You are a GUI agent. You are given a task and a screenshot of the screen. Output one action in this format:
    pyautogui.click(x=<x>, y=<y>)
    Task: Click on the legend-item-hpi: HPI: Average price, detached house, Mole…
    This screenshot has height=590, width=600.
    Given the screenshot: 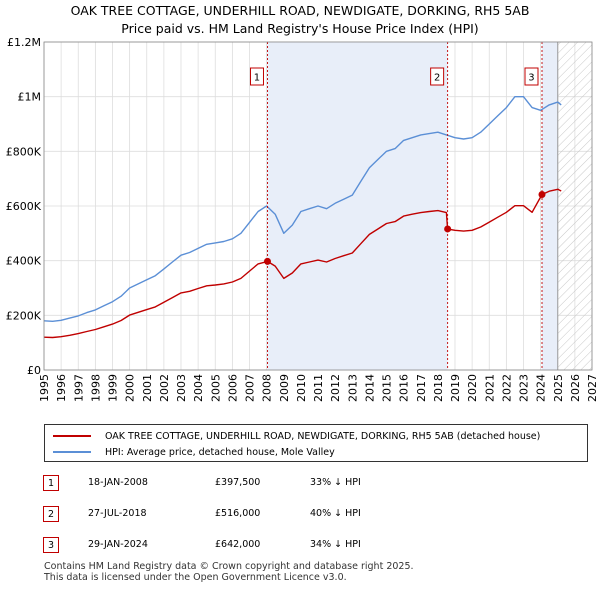 What is the action you would take?
    pyautogui.click(x=194, y=452)
    